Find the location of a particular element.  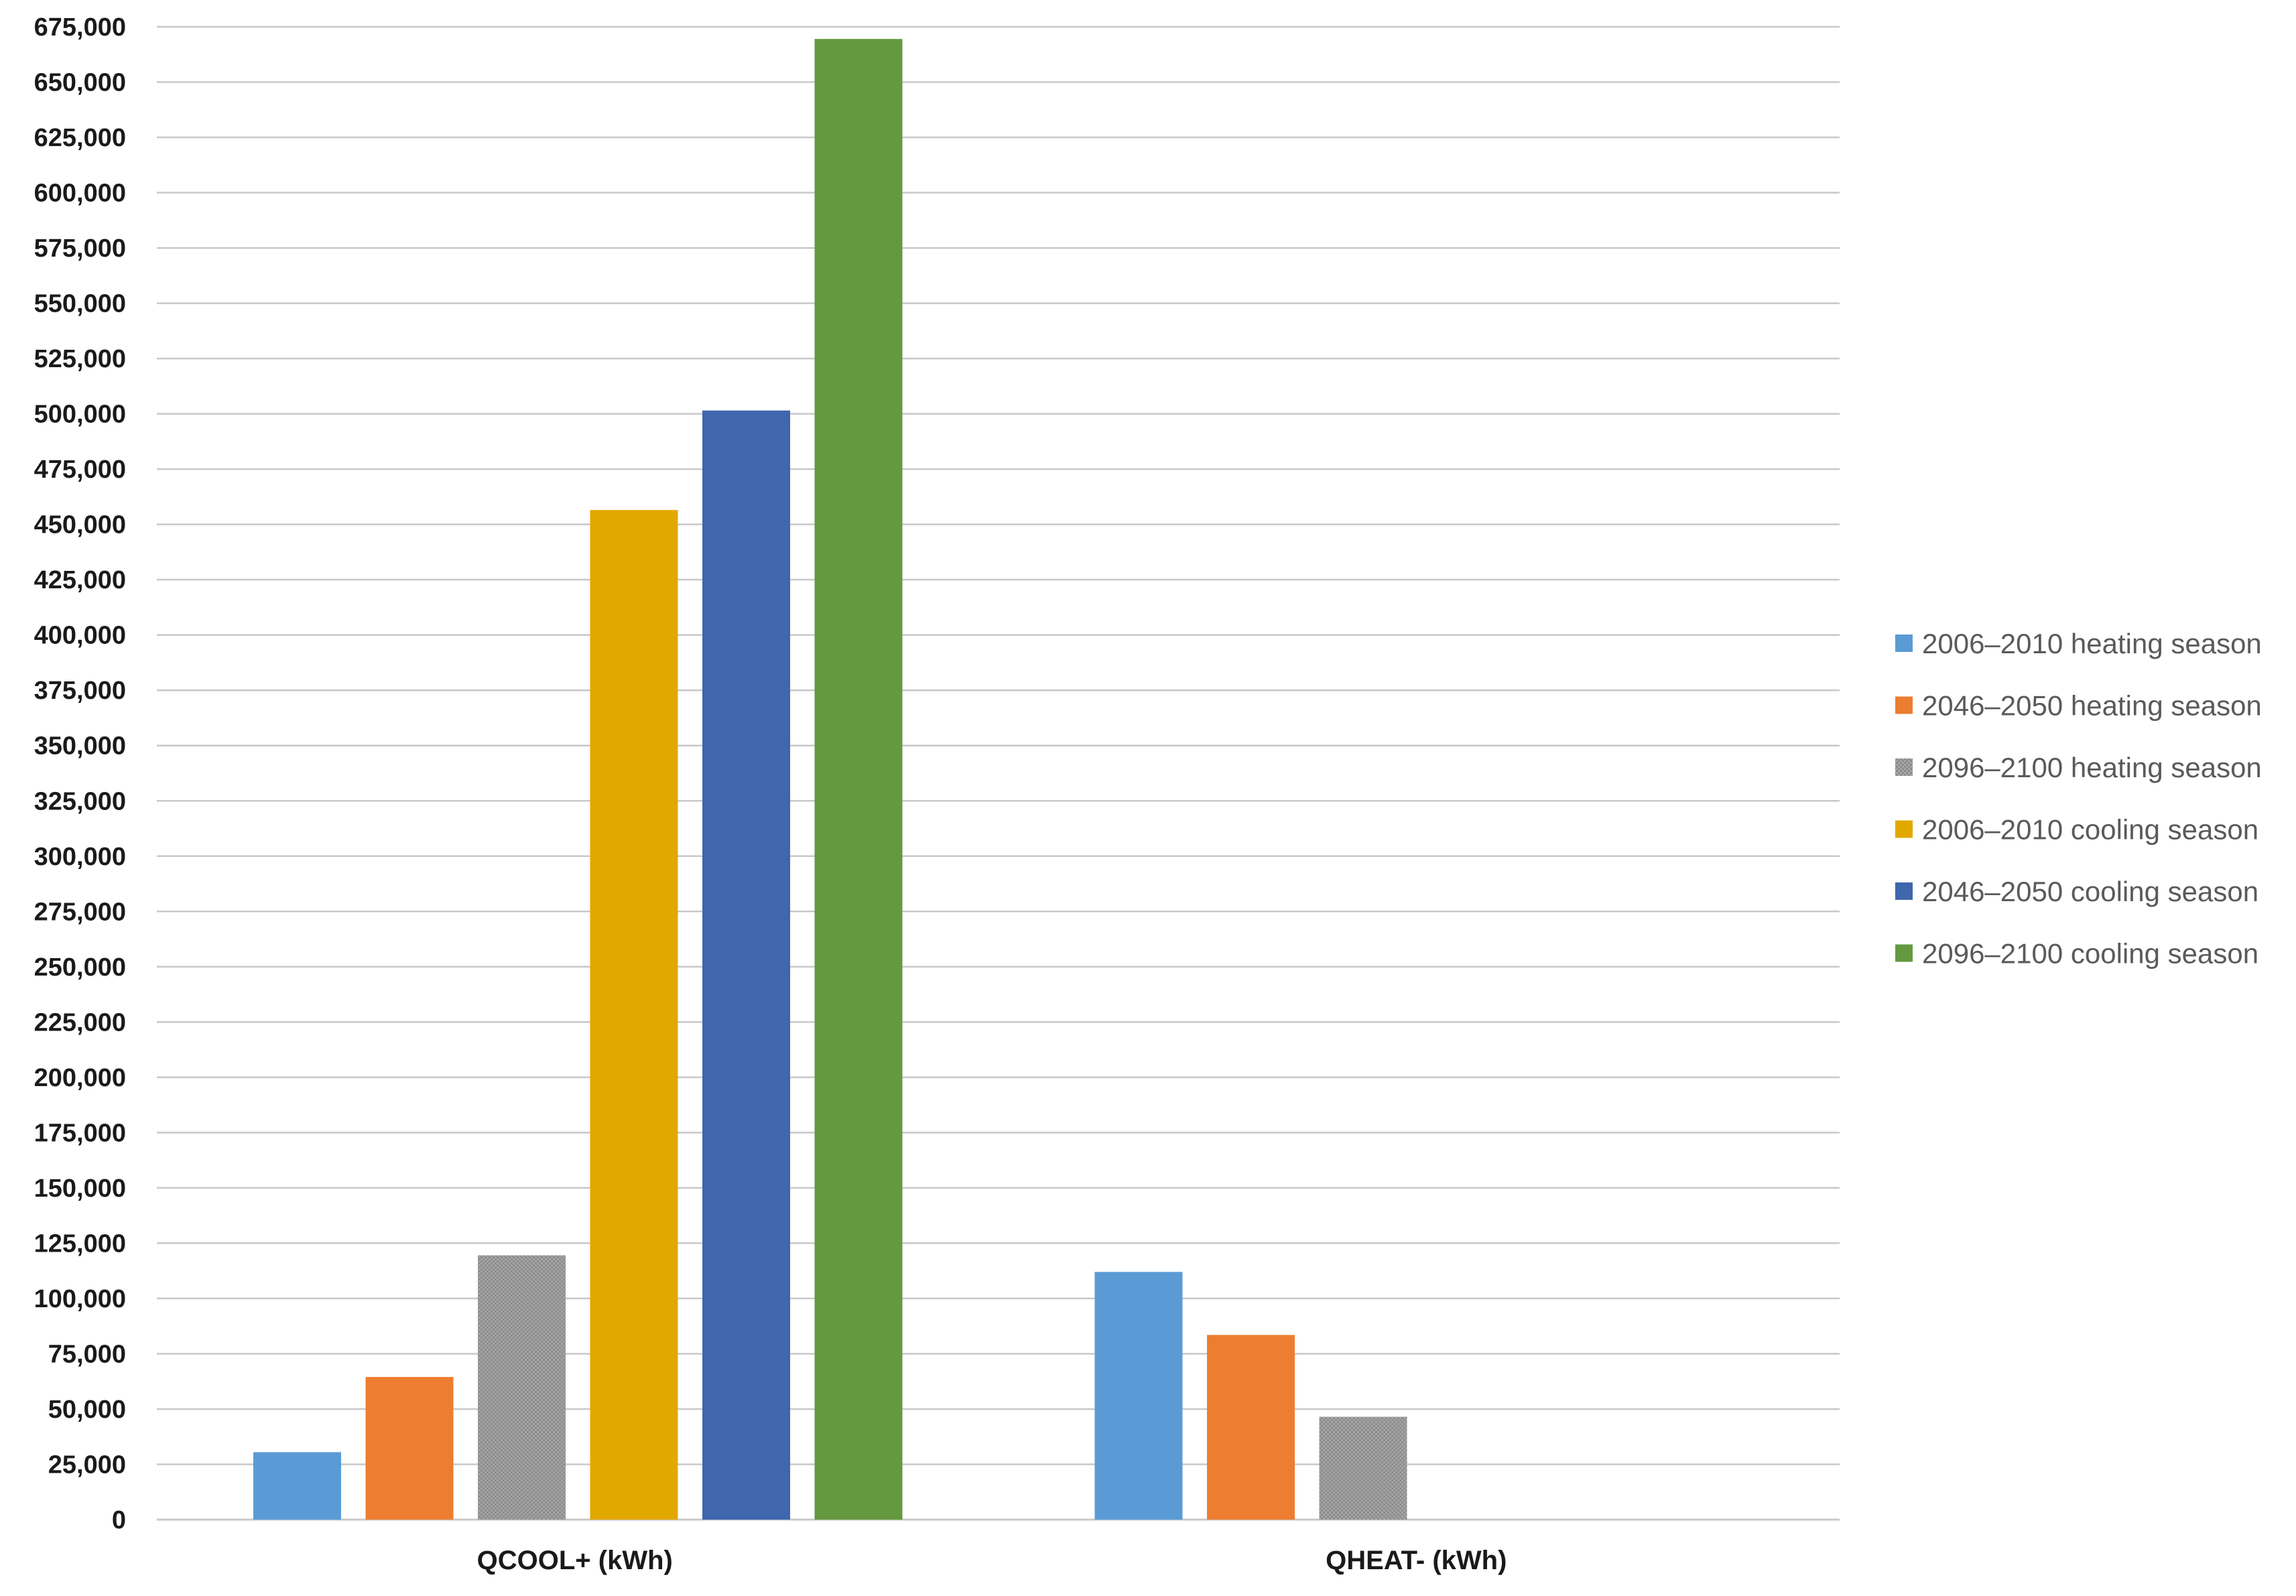

y-tick-label: 200,000 is located at coordinates (80, 1078).